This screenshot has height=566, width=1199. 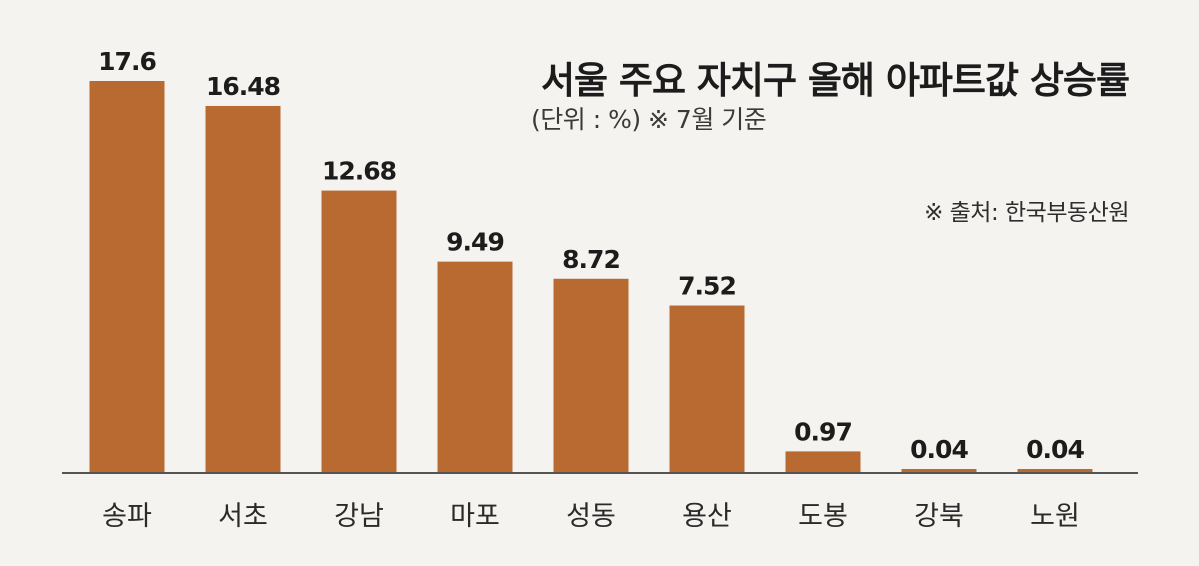 I want to click on chart-subtitle: (단위 : %) ※ 7월 기준, so click(x=649, y=119).